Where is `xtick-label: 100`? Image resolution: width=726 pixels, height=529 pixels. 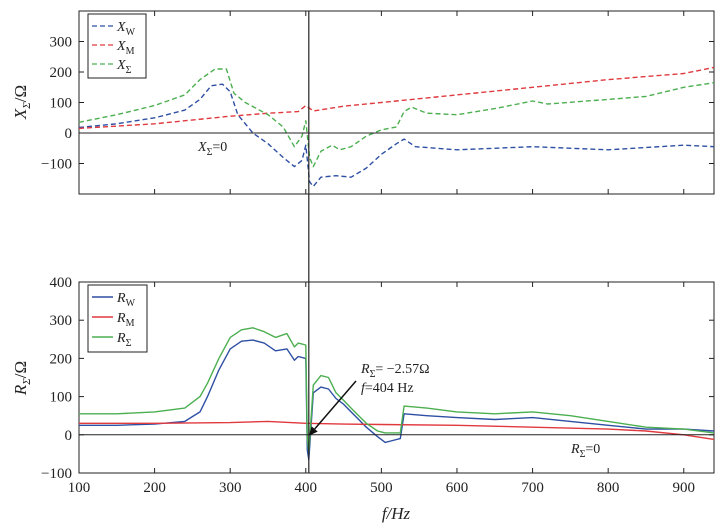
xtick-label: 100 is located at coordinates (79, 488).